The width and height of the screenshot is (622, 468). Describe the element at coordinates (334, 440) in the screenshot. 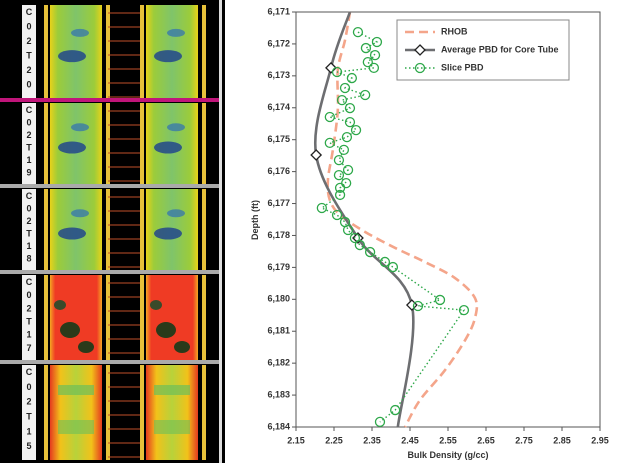

I see `x-tick-label: 2.25` at that location.